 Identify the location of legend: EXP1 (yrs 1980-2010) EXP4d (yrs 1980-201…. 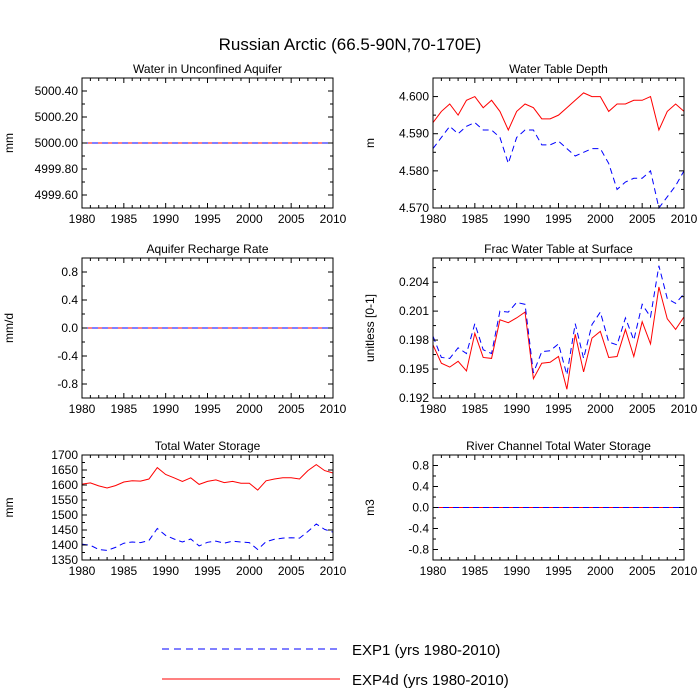
(335, 665).